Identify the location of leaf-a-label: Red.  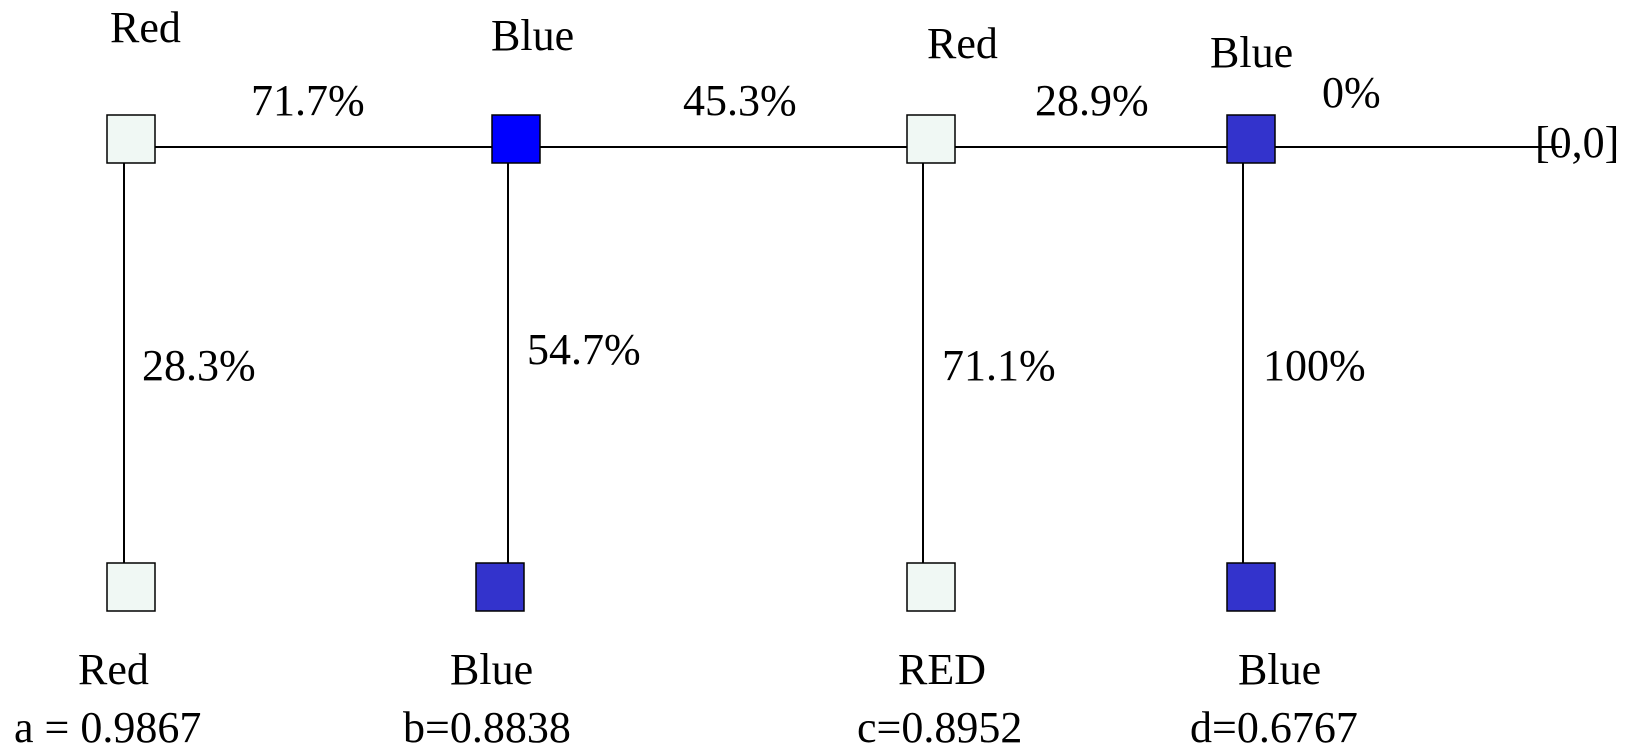
(113, 669).